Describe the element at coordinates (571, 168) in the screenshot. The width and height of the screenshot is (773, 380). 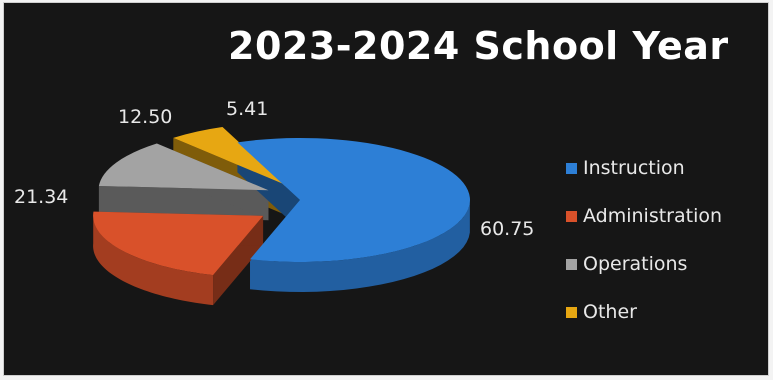
I see `legend-swatch-instruction` at that location.